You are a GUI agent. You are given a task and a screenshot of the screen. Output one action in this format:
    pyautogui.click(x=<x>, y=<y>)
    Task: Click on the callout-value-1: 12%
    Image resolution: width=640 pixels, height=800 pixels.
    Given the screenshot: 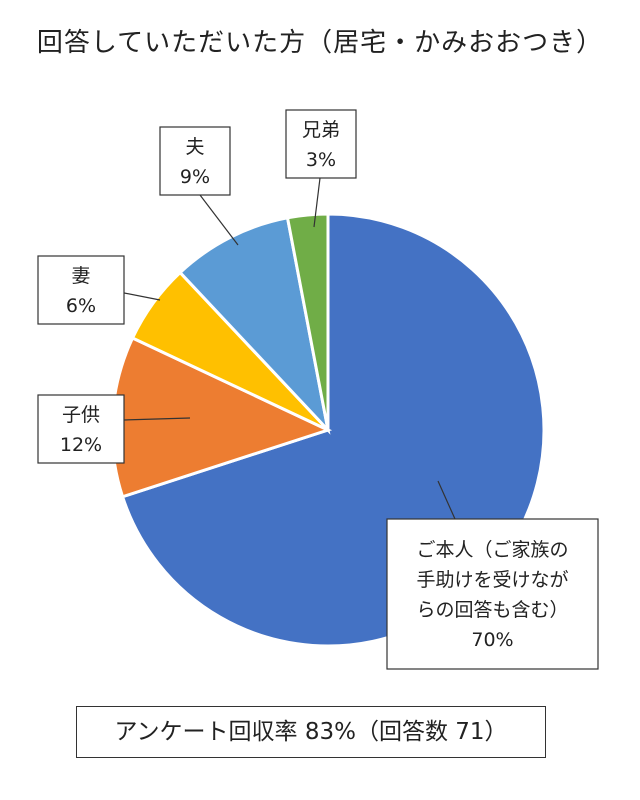 What is the action you would take?
    pyautogui.click(x=81, y=445)
    